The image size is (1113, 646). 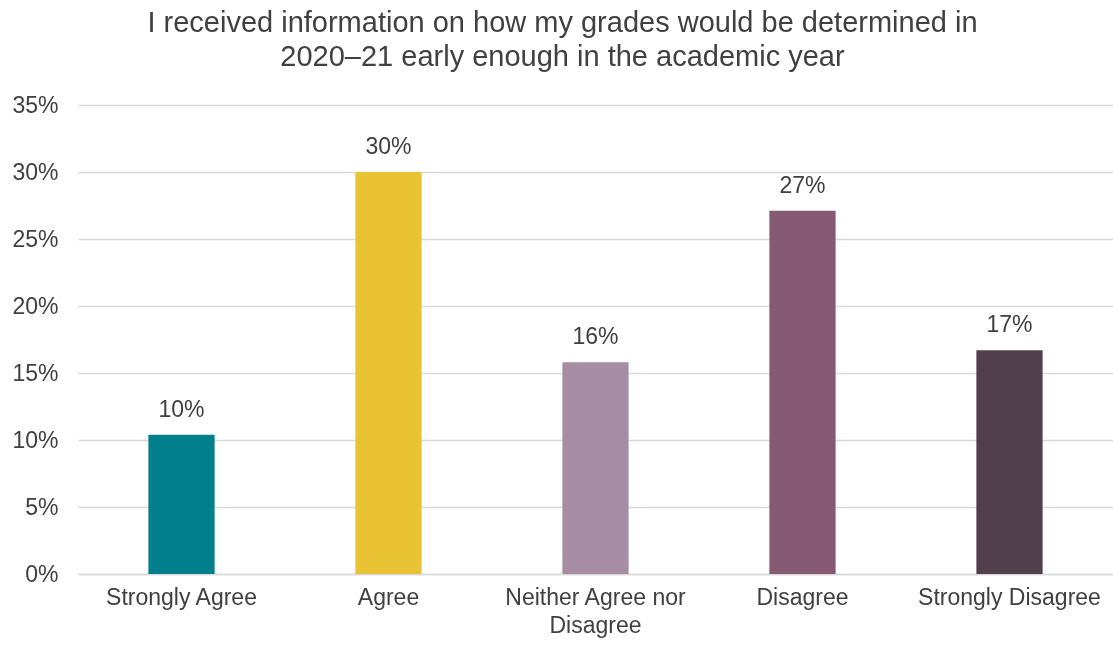 What do you see at coordinates (35, 372) in the screenshot?
I see `y-tick-label: 15%` at bounding box center [35, 372].